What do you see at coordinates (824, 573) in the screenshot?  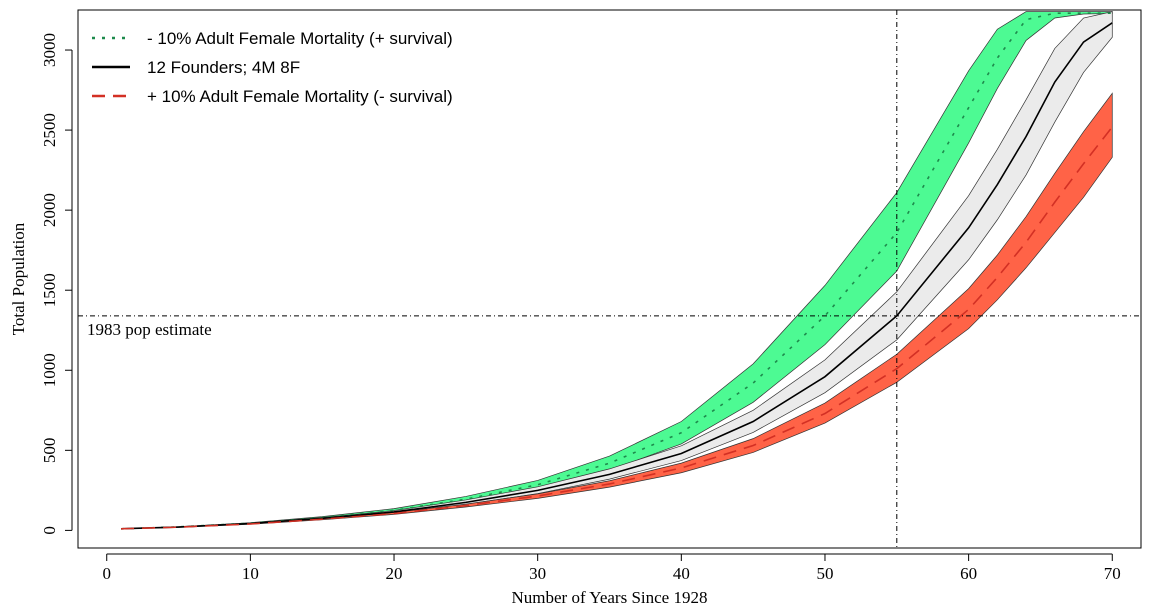 I see `x-tick-label: 50` at bounding box center [824, 573].